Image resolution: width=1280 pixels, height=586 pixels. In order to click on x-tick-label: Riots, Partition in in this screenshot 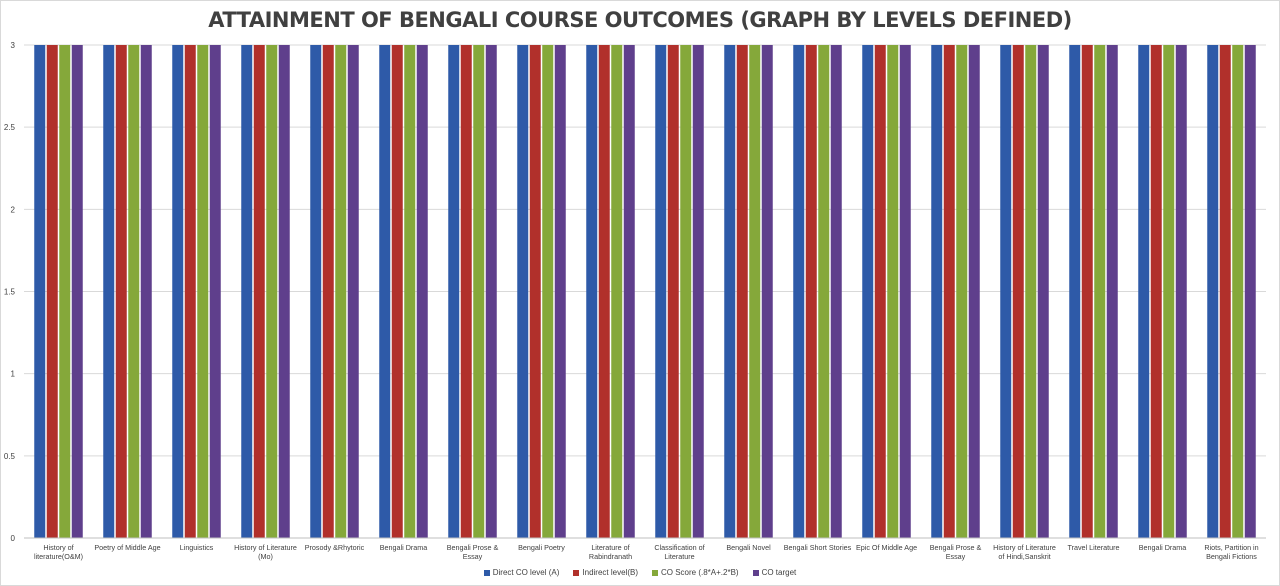, I will do `click(1231, 547)`.